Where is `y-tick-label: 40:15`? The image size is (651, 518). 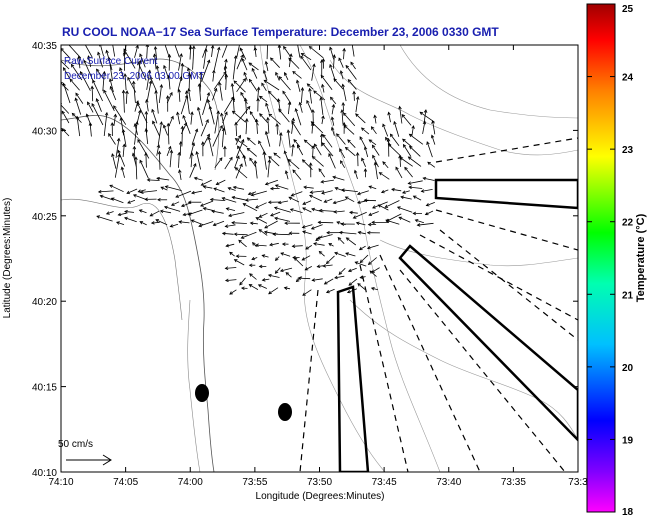 y-tick-label: 40:15 is located at coordinates (44, 388).